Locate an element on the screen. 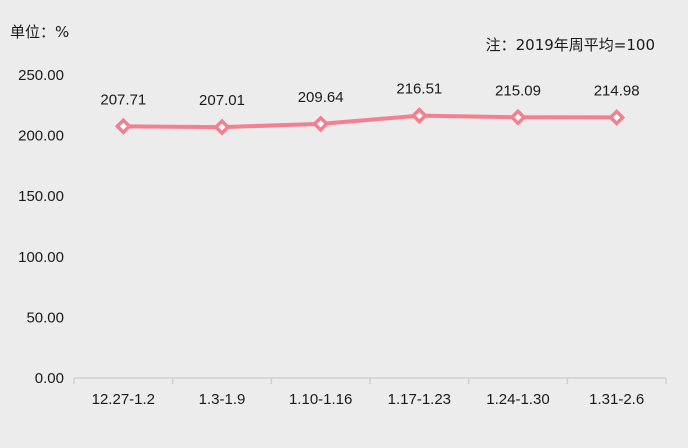 This screenshot has height=448, width=688. x-tick-label: 1.3-1.9 is located at coordinates (222, 399).